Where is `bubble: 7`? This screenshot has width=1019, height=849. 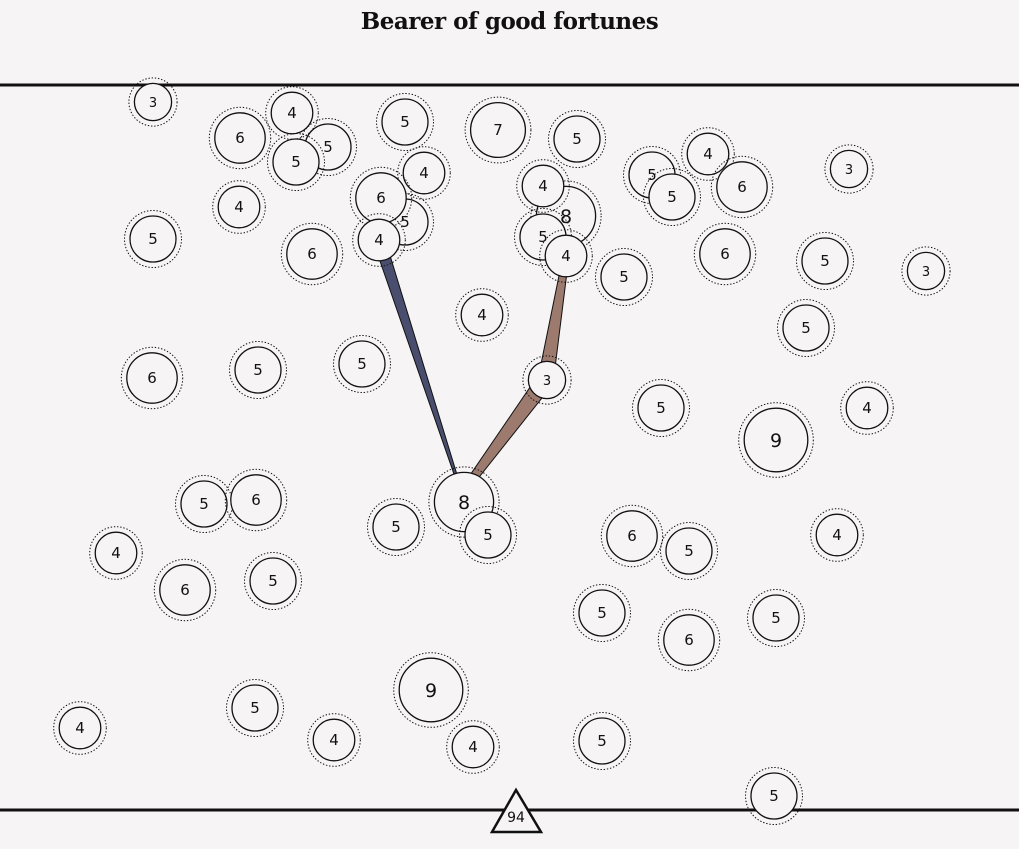 bubble: 7 is located at coordinates (498, 130).